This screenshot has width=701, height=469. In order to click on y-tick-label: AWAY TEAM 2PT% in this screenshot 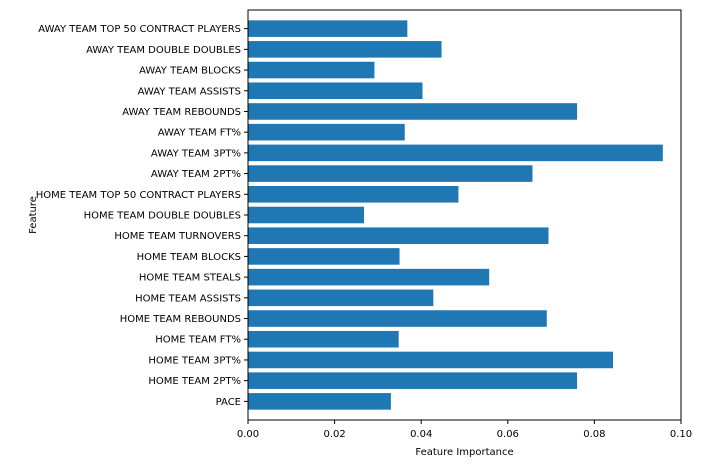, I will do `click(196, 174)`.